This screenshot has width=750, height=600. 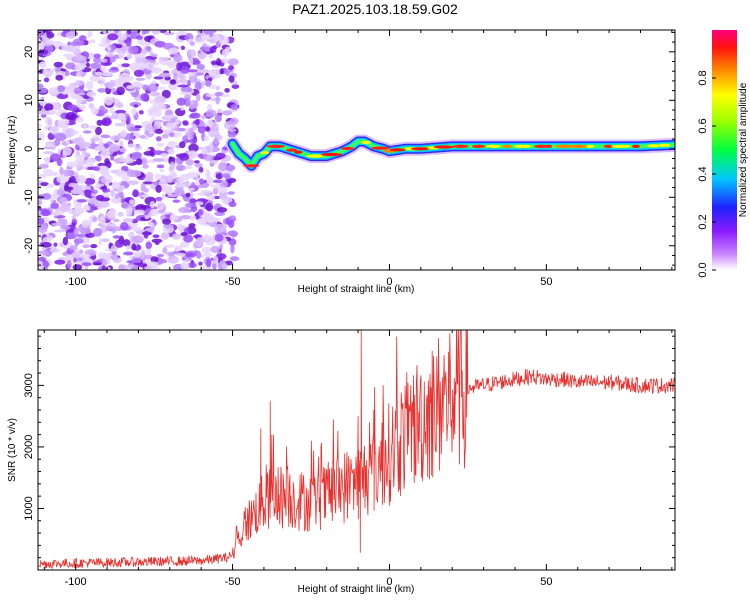 I want to click on frequency-ridge, so click(x=450, y=153).